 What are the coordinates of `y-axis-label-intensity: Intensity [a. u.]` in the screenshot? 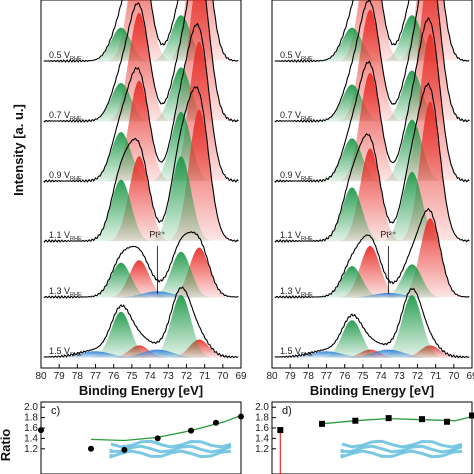 It's located at (18, 150).